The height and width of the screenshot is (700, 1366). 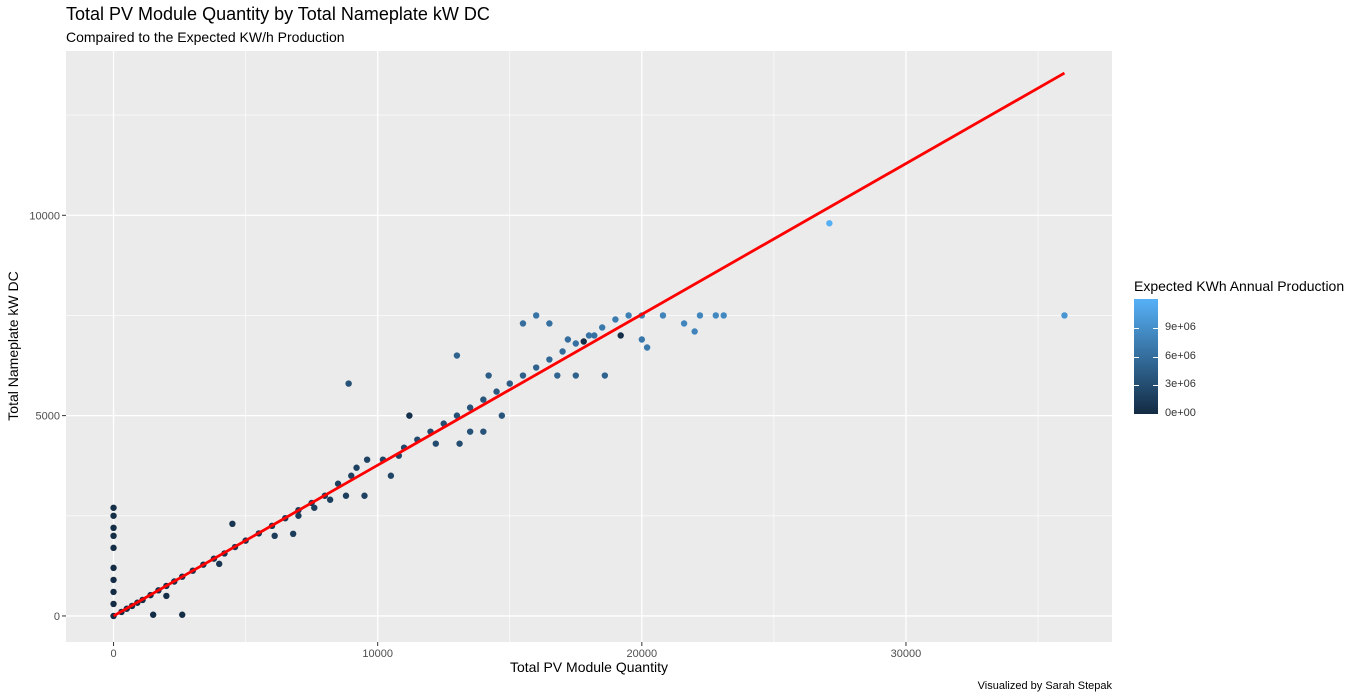 I want to click on x-tick-label: 0, so click(x=113, y=654).